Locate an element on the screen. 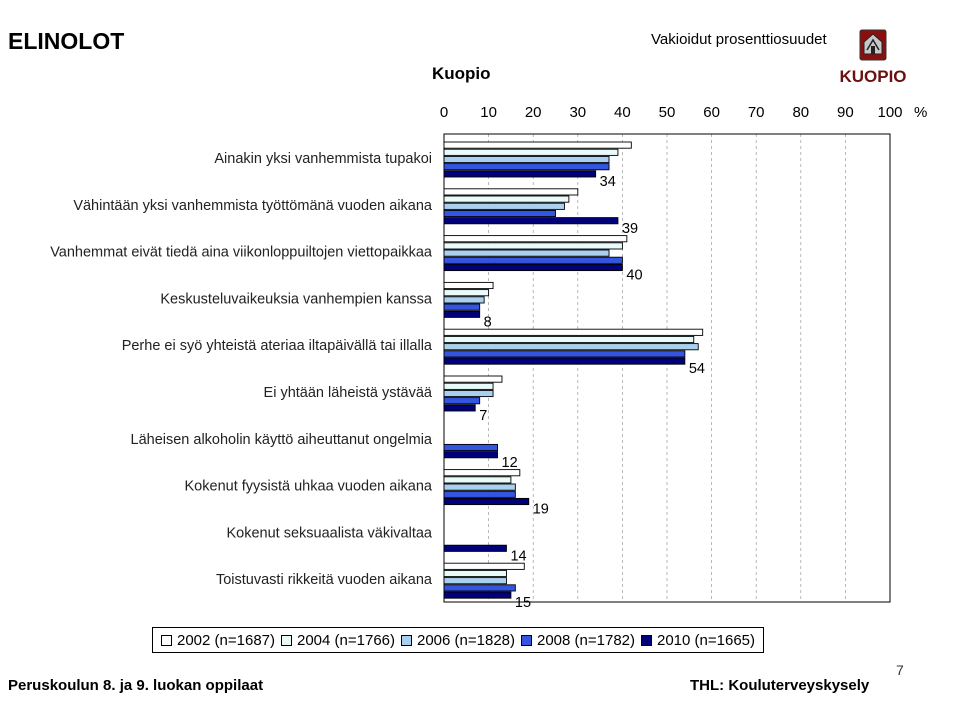  x-tick-label: 90 is located at coordinates (845, 112).